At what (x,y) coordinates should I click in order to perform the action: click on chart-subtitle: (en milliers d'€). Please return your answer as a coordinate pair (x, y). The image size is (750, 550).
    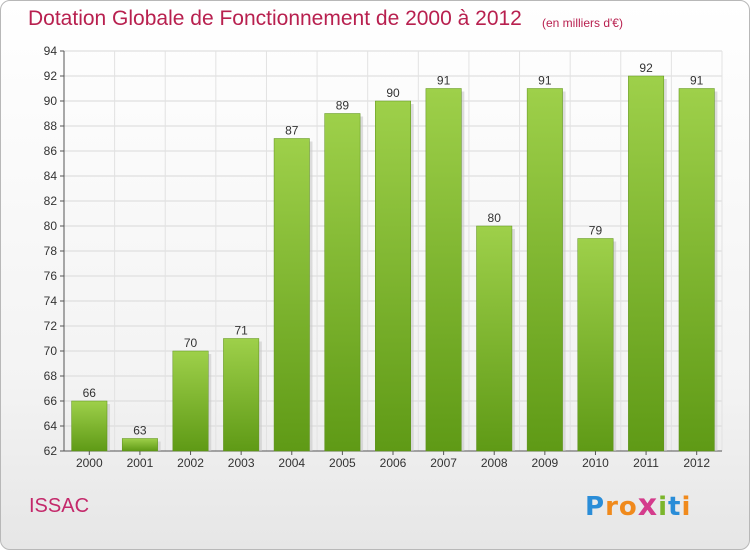
    Looking at the image, I should click on (582, 23).